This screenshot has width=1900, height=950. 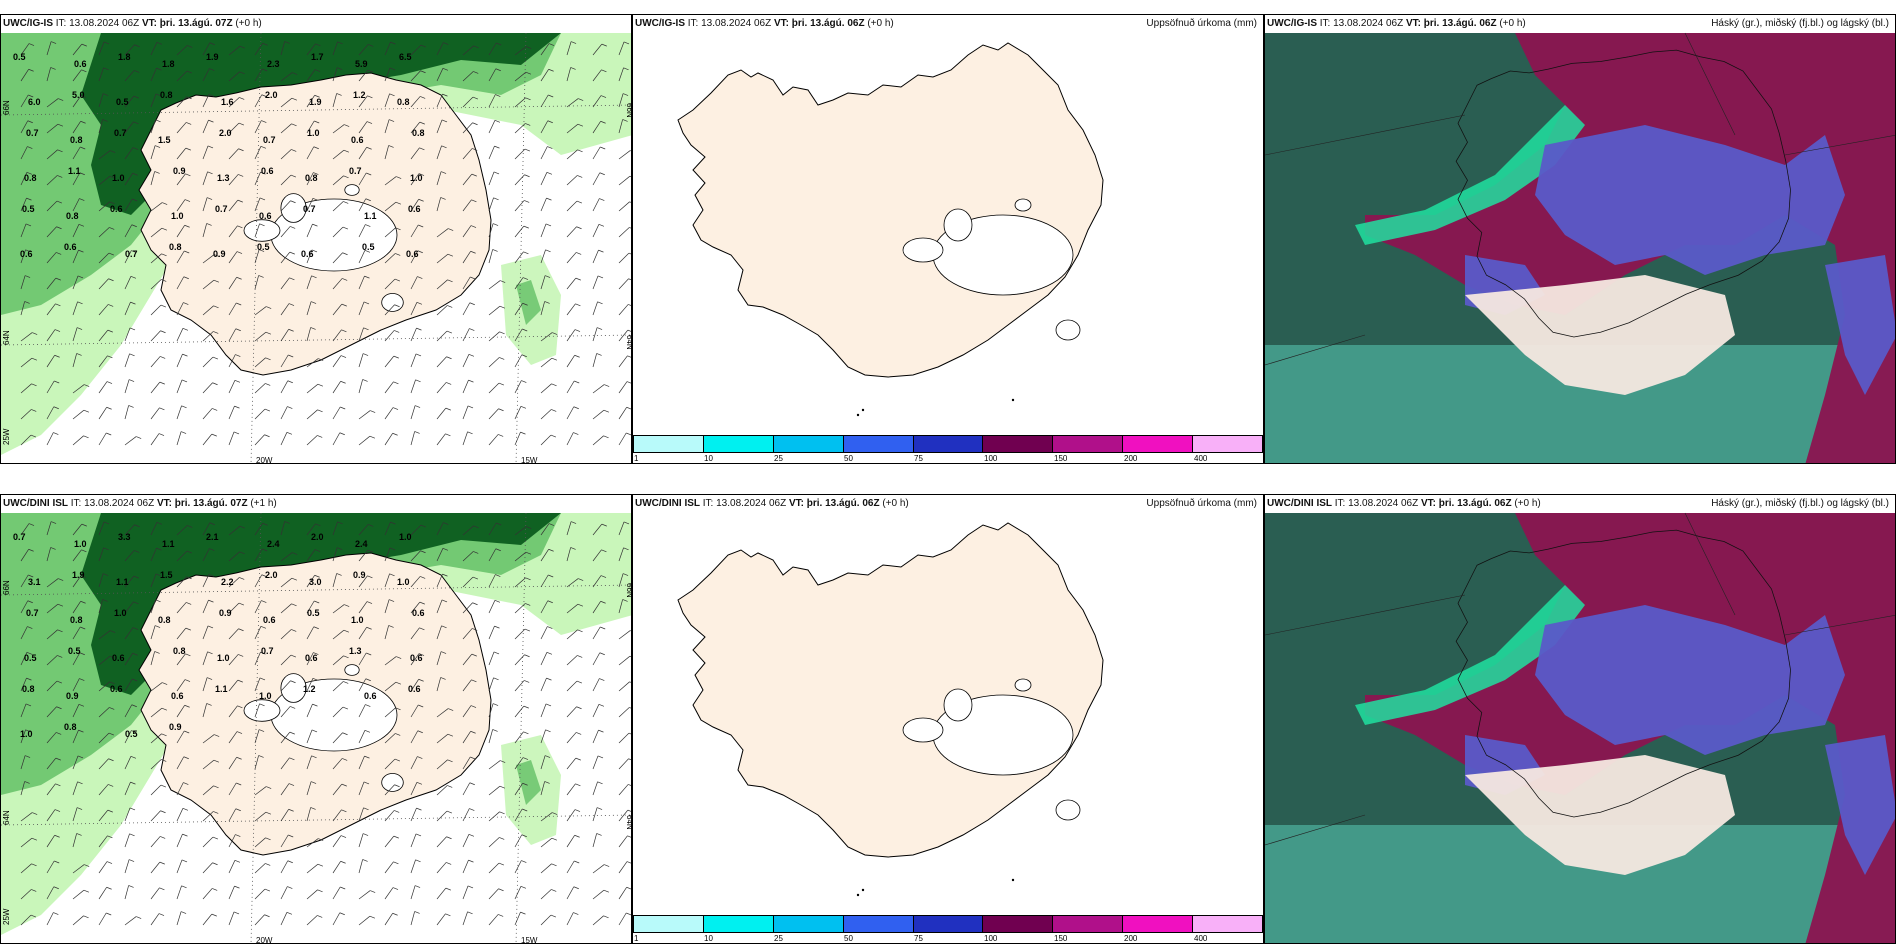 I want to click on clear-sky-area, so click(x=1600, y=335).